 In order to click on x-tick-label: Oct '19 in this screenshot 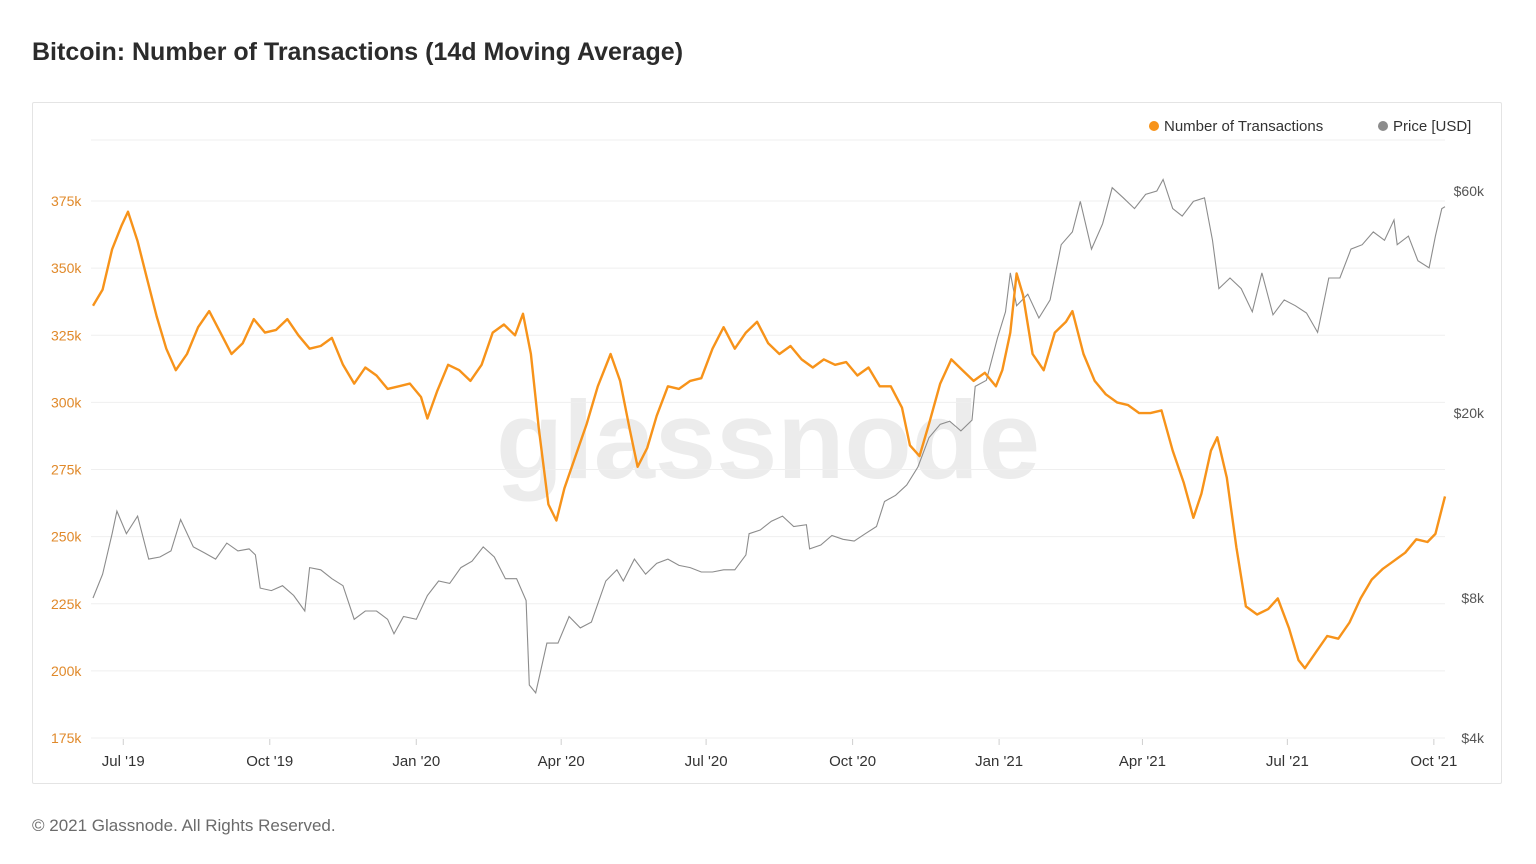, I will do `click(269, 761)`.